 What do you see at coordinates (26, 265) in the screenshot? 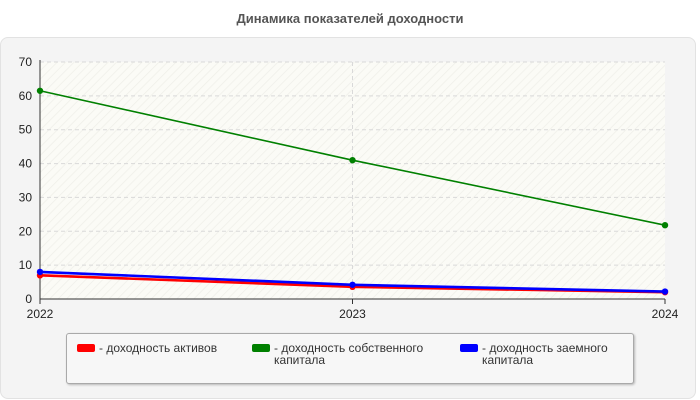
I see `y-tick-label: 10` at bounding box center [26, 265].